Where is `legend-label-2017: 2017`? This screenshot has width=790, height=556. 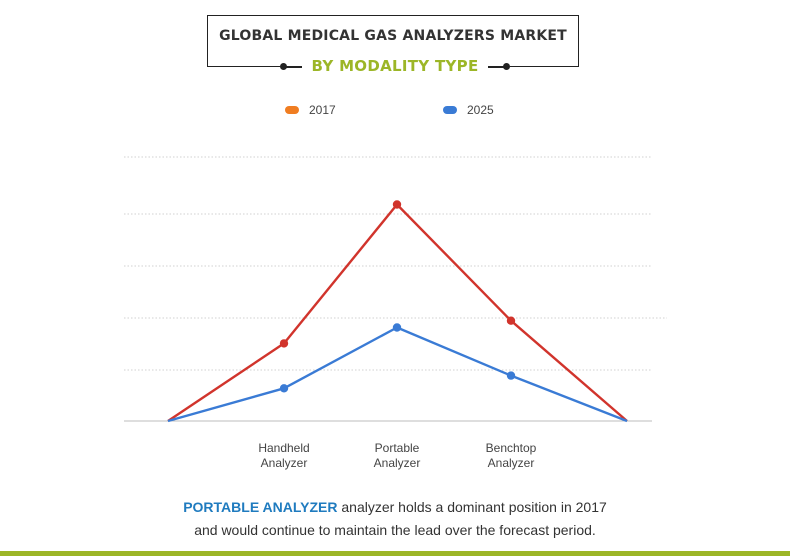
legend-label-2017: 2017 is located at coordinates (322, 110).